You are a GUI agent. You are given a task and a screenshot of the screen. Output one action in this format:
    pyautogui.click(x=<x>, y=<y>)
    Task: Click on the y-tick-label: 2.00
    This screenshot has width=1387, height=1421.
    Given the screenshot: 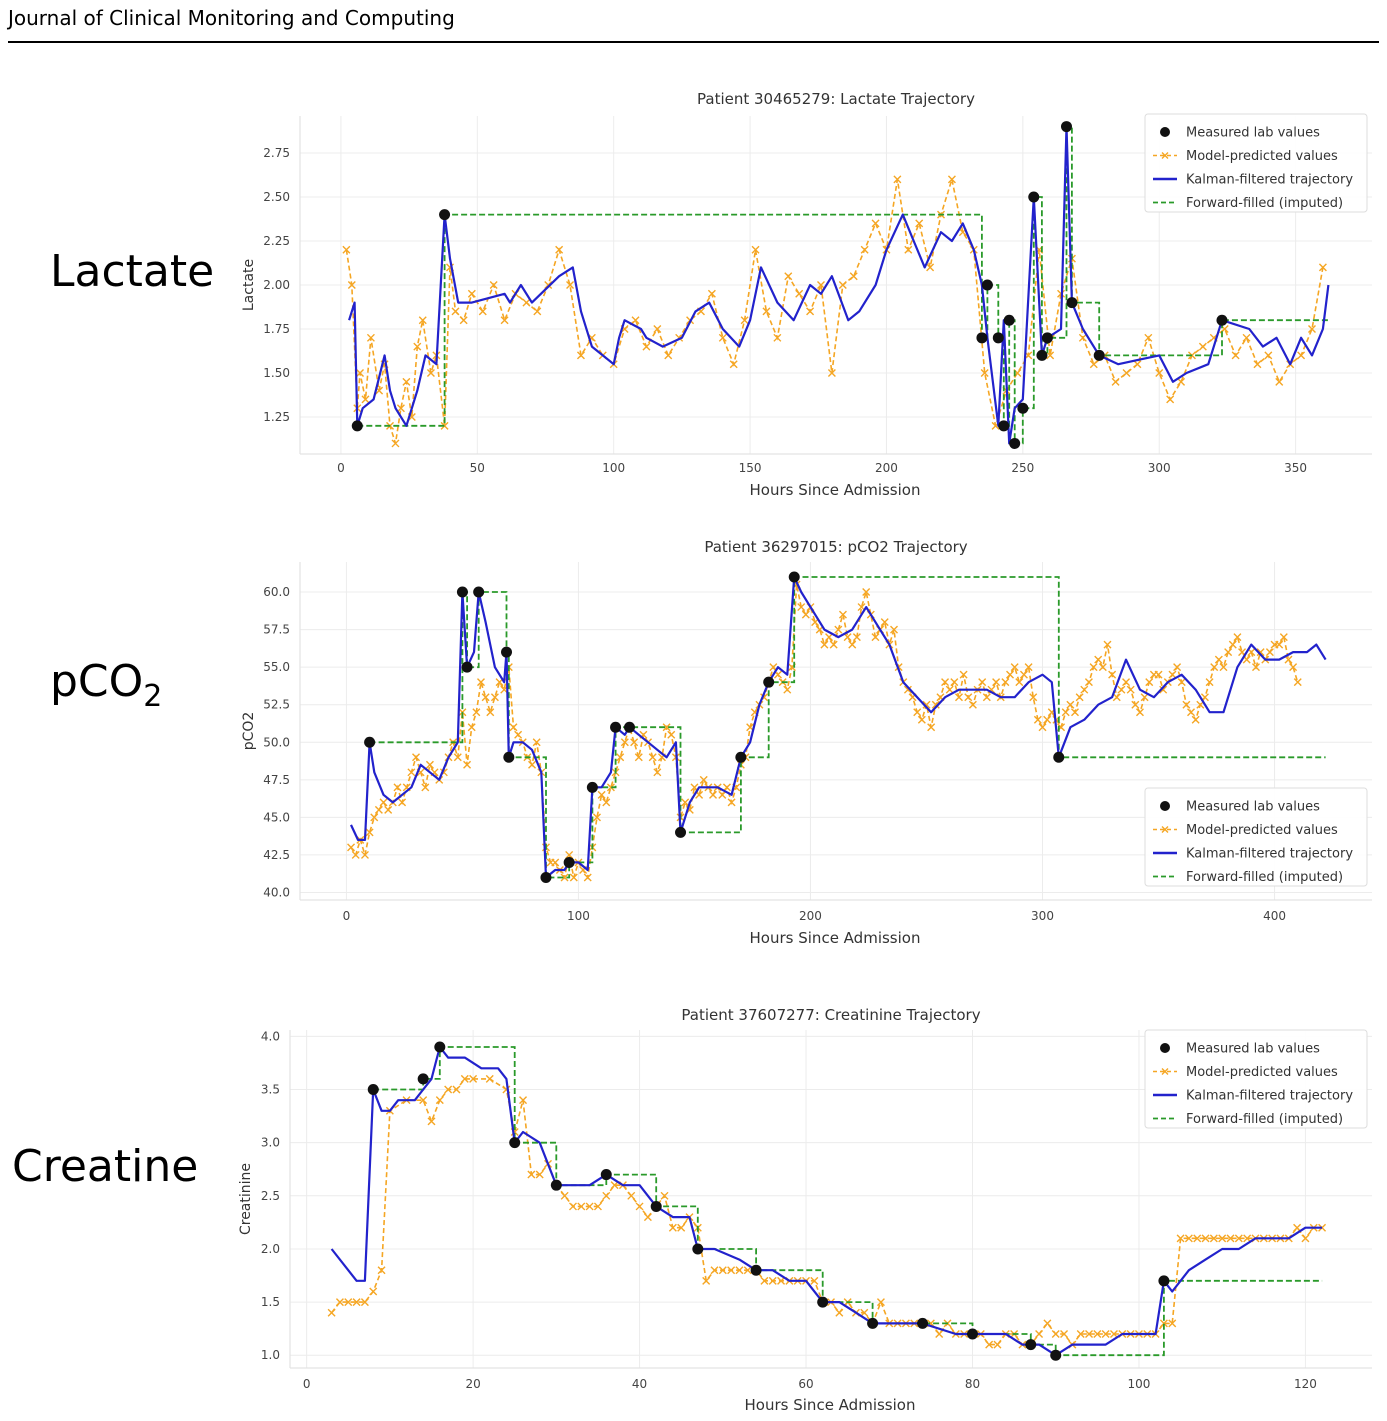 What is the action you would take?
    pyautogui.click(x=276, y=285)
    